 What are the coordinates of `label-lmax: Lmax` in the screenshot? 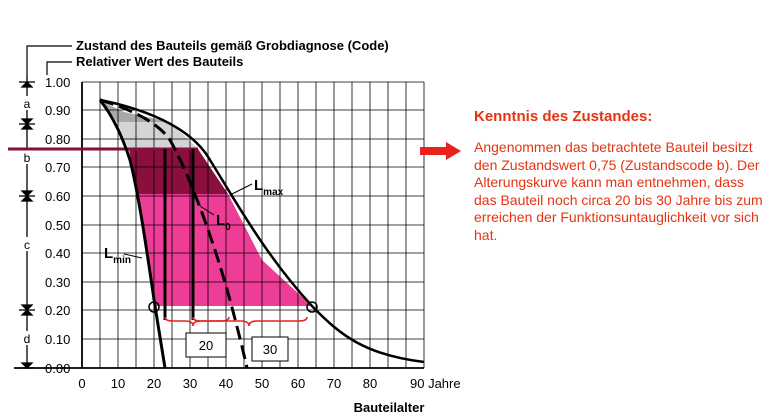 It's located at (269, 187).